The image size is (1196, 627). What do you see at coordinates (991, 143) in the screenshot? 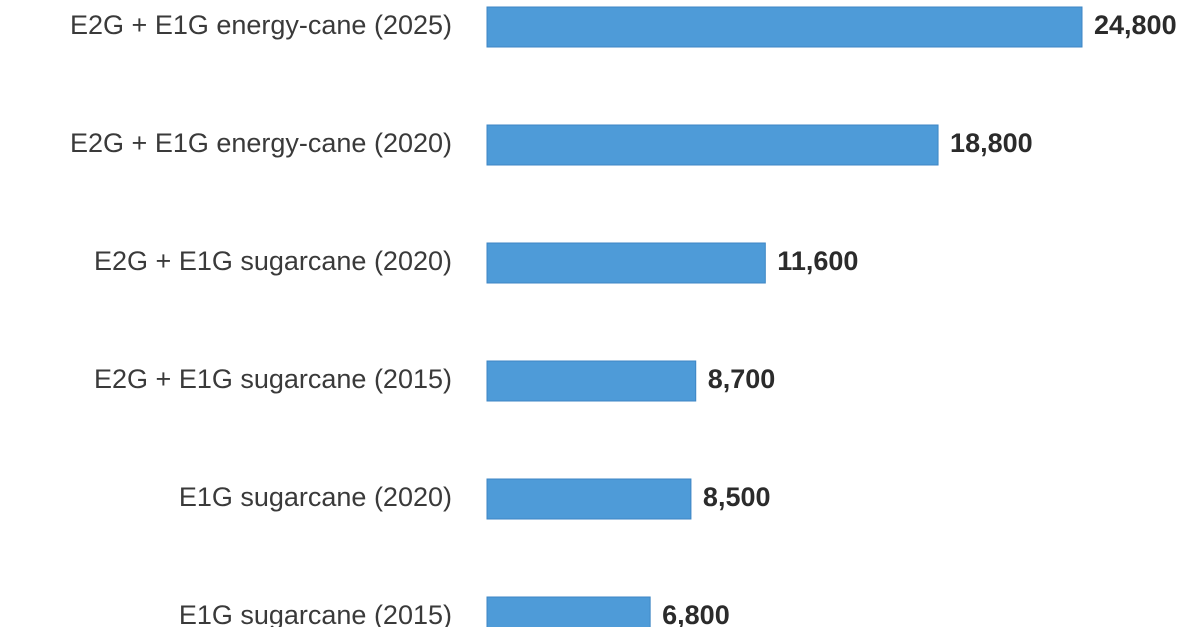
I see `value-label-1: 18,800` at bounding box center [991, 143].